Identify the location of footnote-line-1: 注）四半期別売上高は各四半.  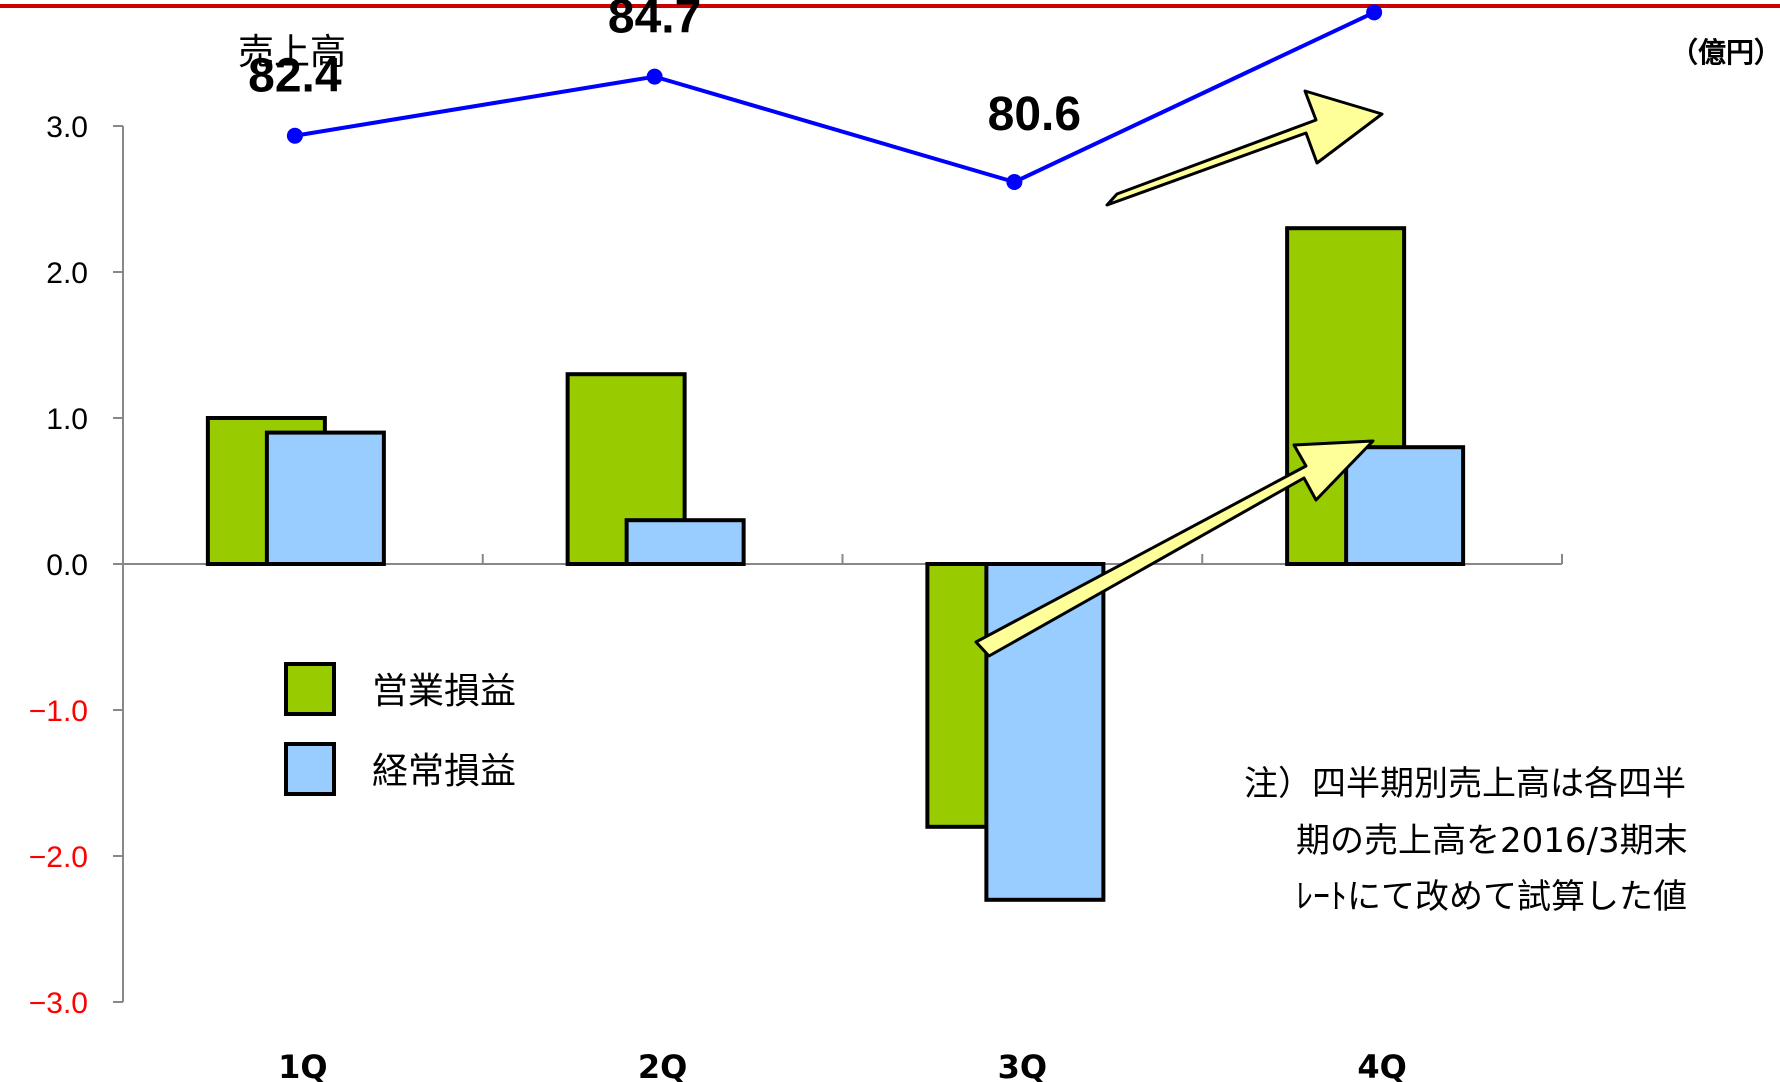
(1465, 784).